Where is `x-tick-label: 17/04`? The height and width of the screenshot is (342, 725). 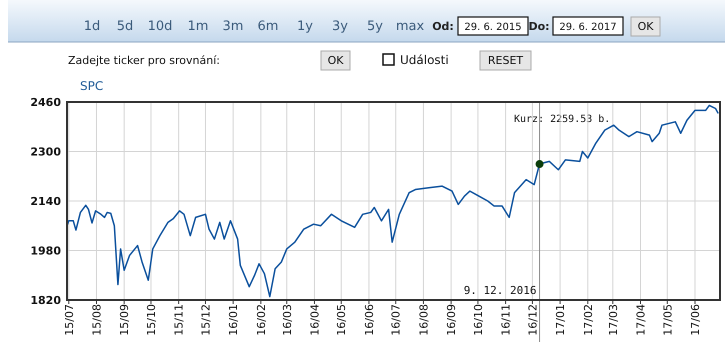 x-tick-label: 17/04 is located at coordinates (641, 320).